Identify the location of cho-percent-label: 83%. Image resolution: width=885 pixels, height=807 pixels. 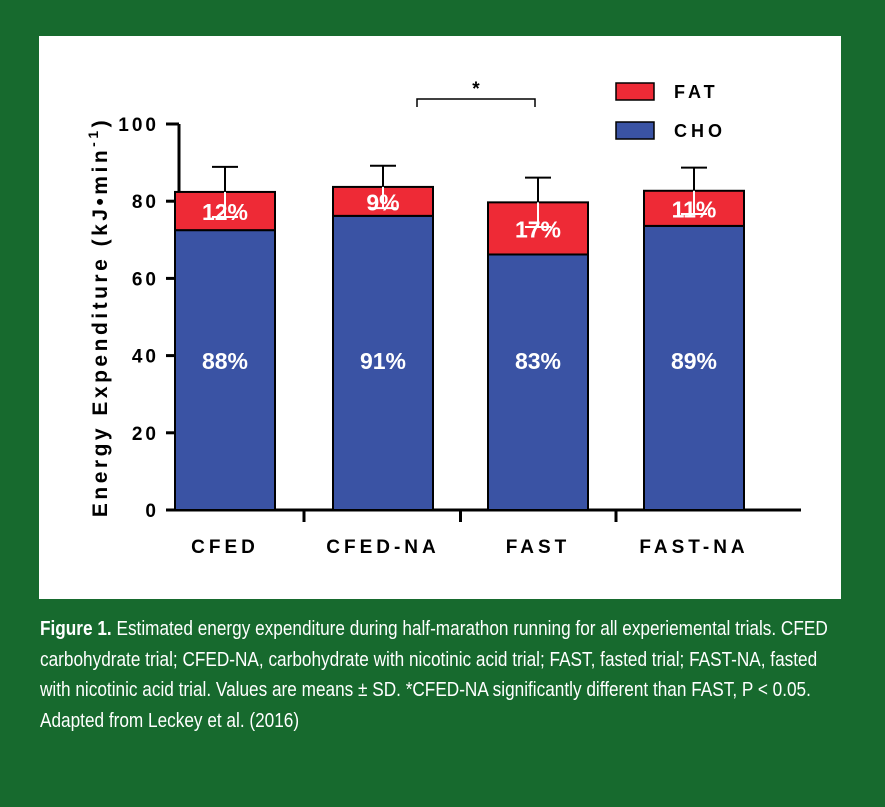
(538, 361).